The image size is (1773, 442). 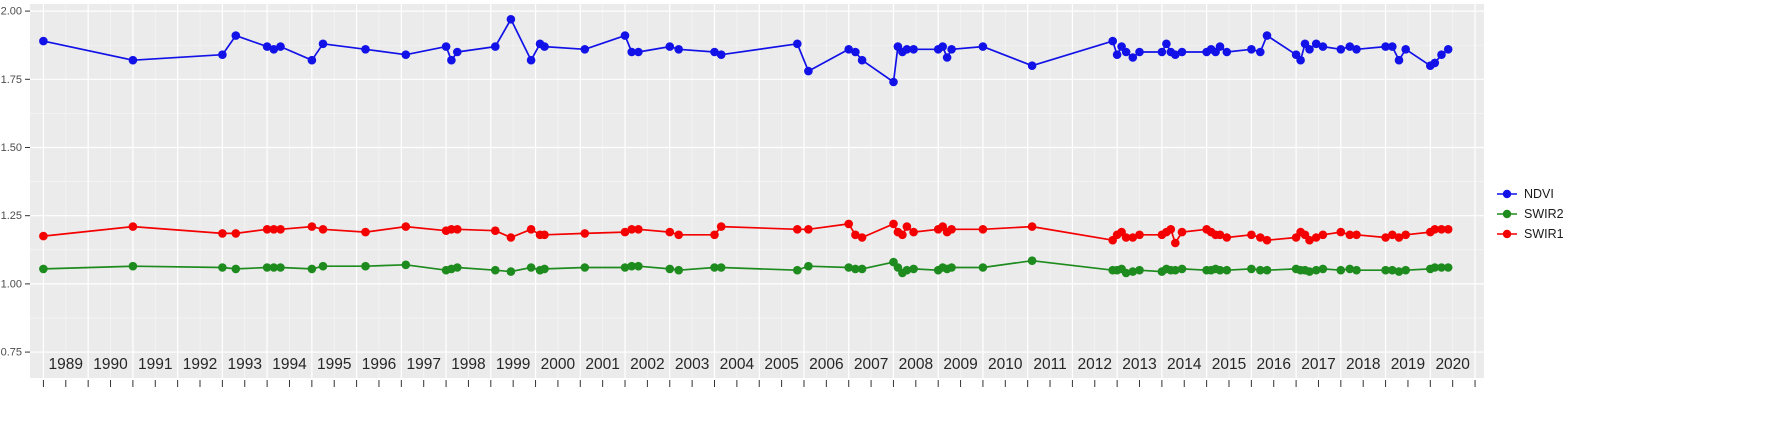 What do you see at coordinates (1363, 364) in the screenshot?
I see `x-tick-label: 2018` at bounding box center [1363, 364].